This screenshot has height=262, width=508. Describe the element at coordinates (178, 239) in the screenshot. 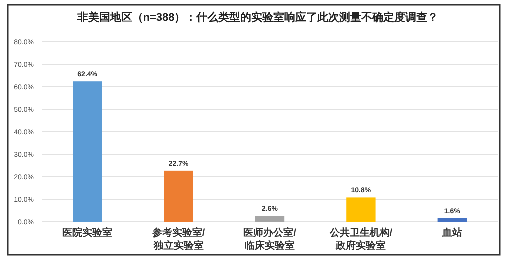

I see `x-tick-label: 参考实验室/ 独立实验室` at that location.